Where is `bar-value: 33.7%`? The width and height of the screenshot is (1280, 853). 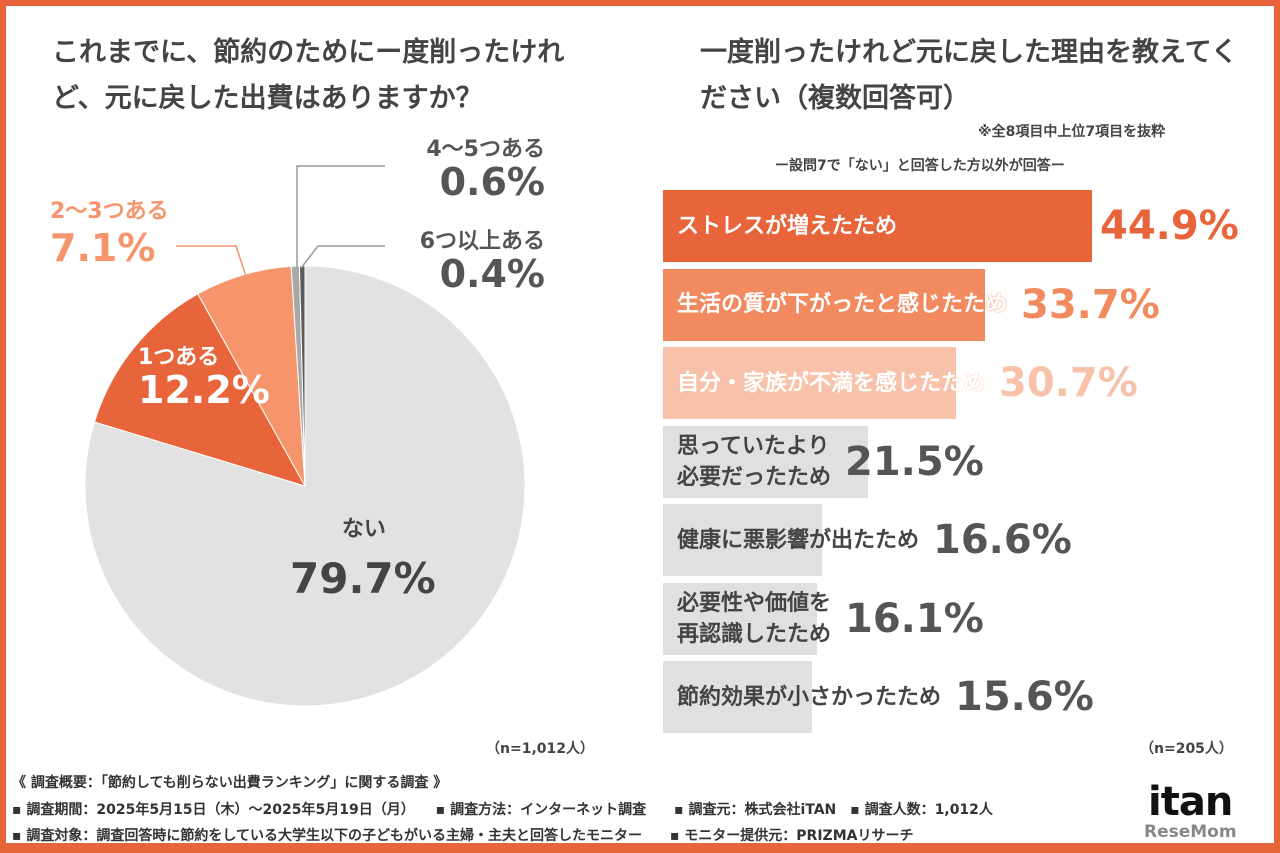 bar-value: 33.7% is located at coordinates (1090, 304).